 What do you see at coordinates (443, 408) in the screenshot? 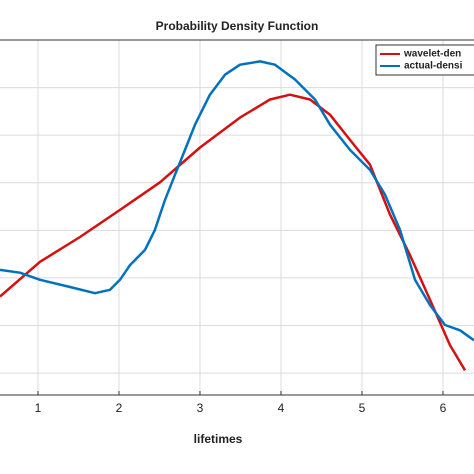
I see `x-tick-label: 6` at bounding box center [443, 408].